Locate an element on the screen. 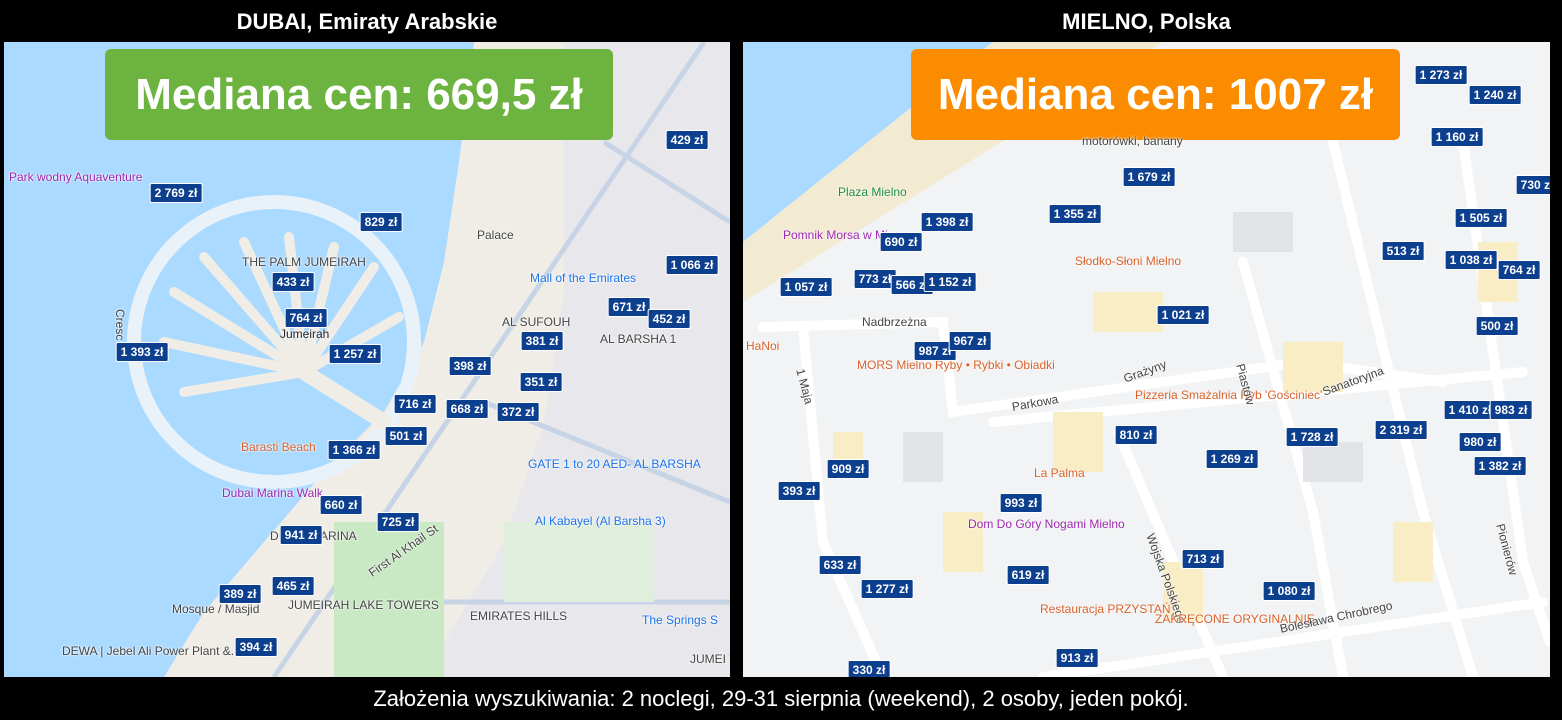  place-label: Restauracja PRZYSTAŃ is located at coordinates (1105, 609).